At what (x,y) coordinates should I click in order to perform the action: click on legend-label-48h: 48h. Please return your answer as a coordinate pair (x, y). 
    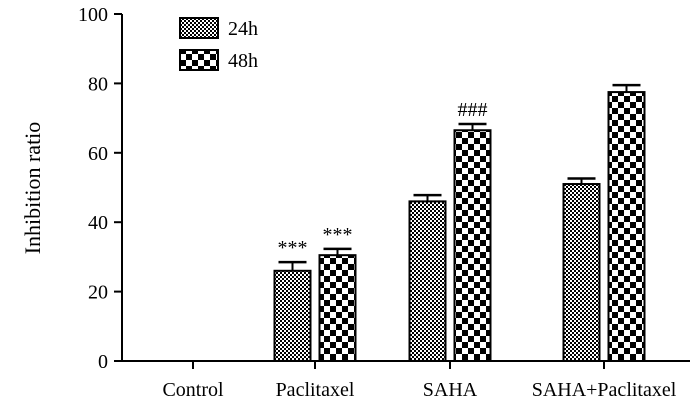
    Looking at the image, I should click on (243, 61).